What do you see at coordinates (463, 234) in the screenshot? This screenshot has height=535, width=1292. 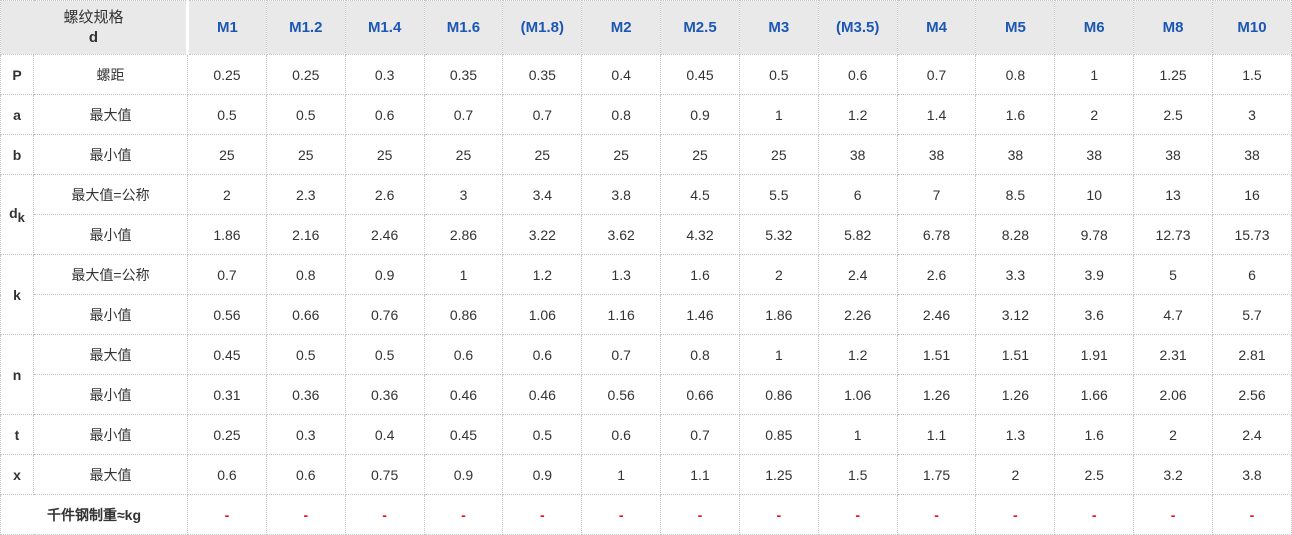 I see `value-cell: 2.86` at bounding box center [463, 234].